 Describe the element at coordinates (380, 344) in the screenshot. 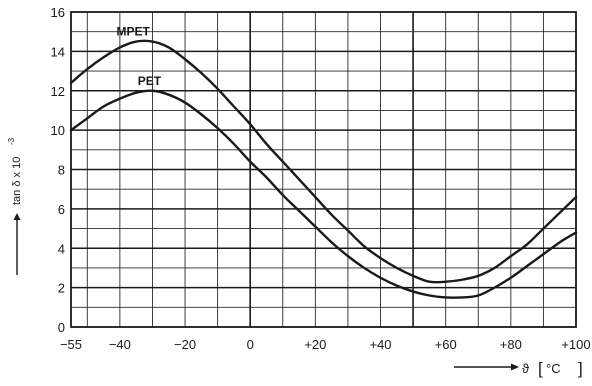

I see `x-tick-label: +40` at that location.